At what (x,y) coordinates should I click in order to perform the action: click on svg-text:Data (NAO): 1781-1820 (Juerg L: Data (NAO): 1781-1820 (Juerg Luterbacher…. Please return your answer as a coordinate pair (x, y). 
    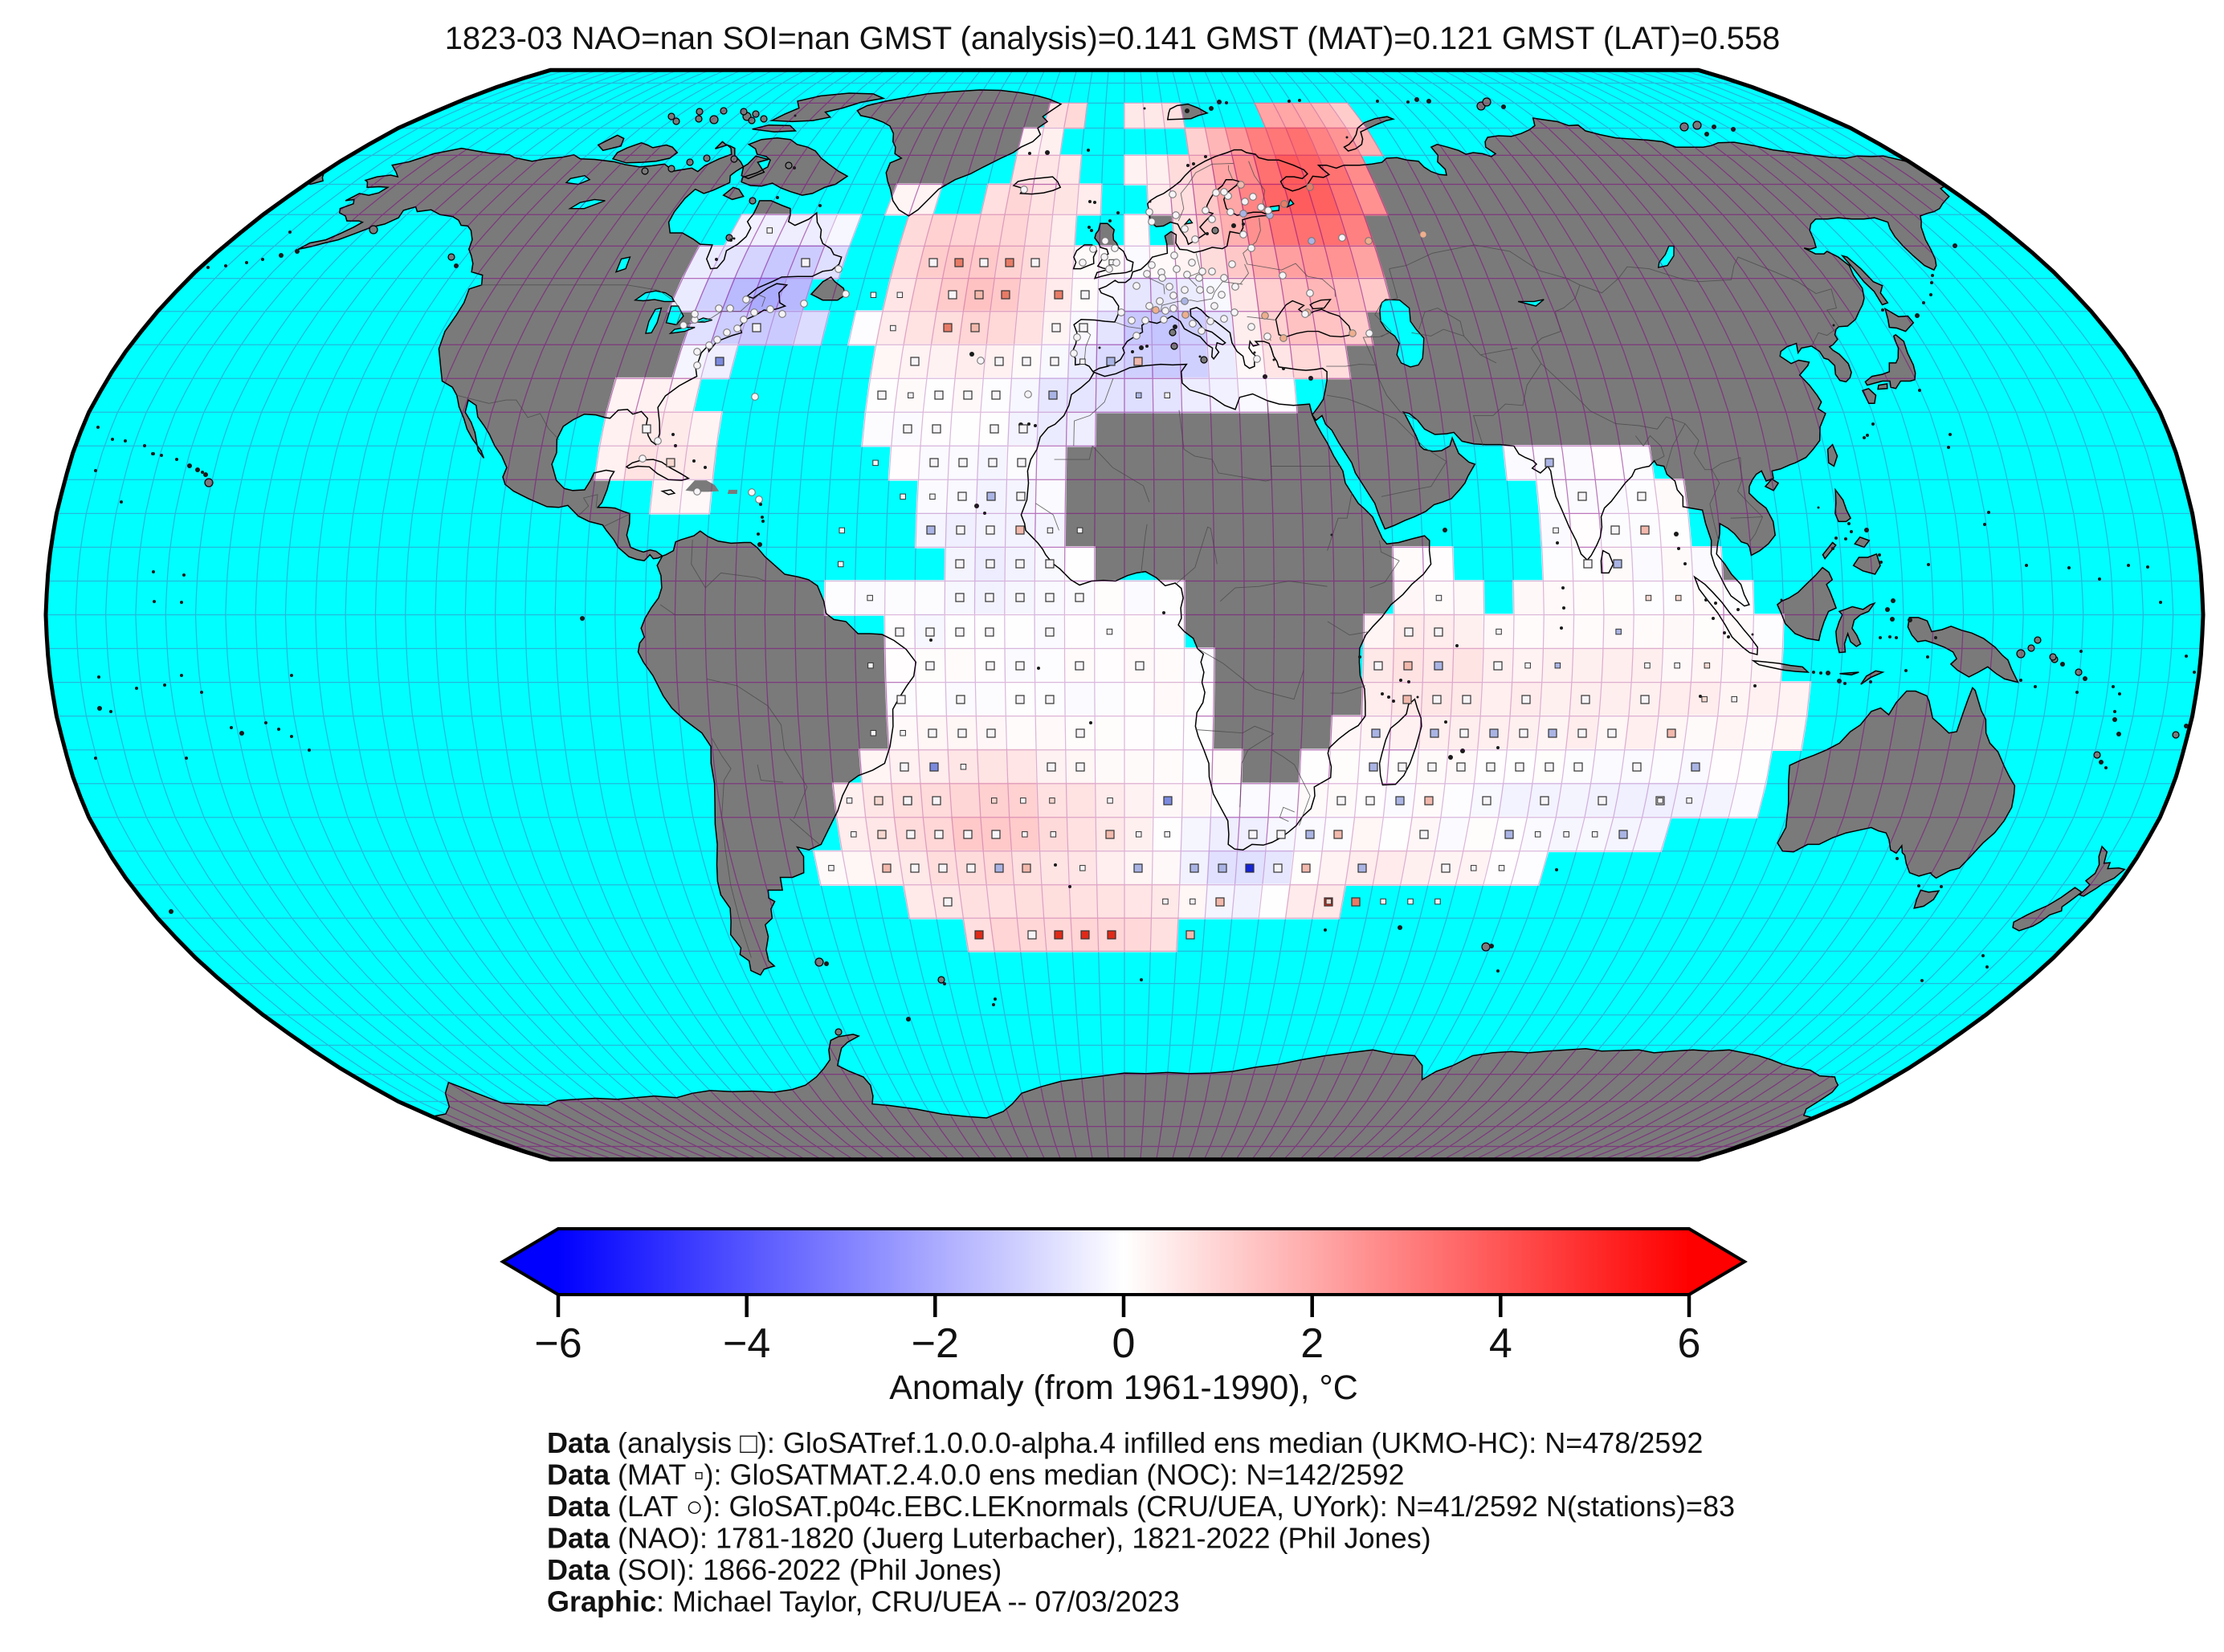
    Looking at the image, I should click on (989, 1538).